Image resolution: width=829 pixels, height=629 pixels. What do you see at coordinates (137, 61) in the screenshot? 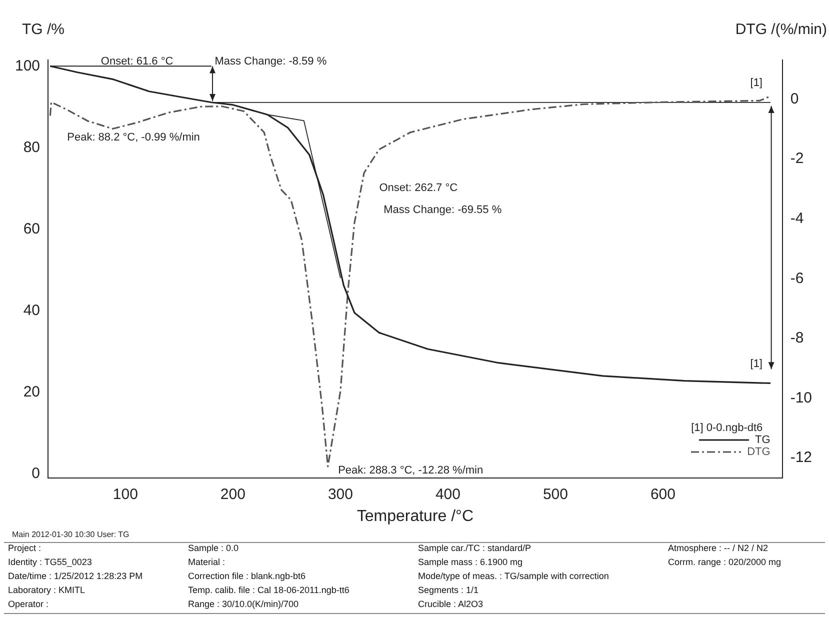
I see `annotation: Onset: 61.6 °C` at bounding box center [137, 61].